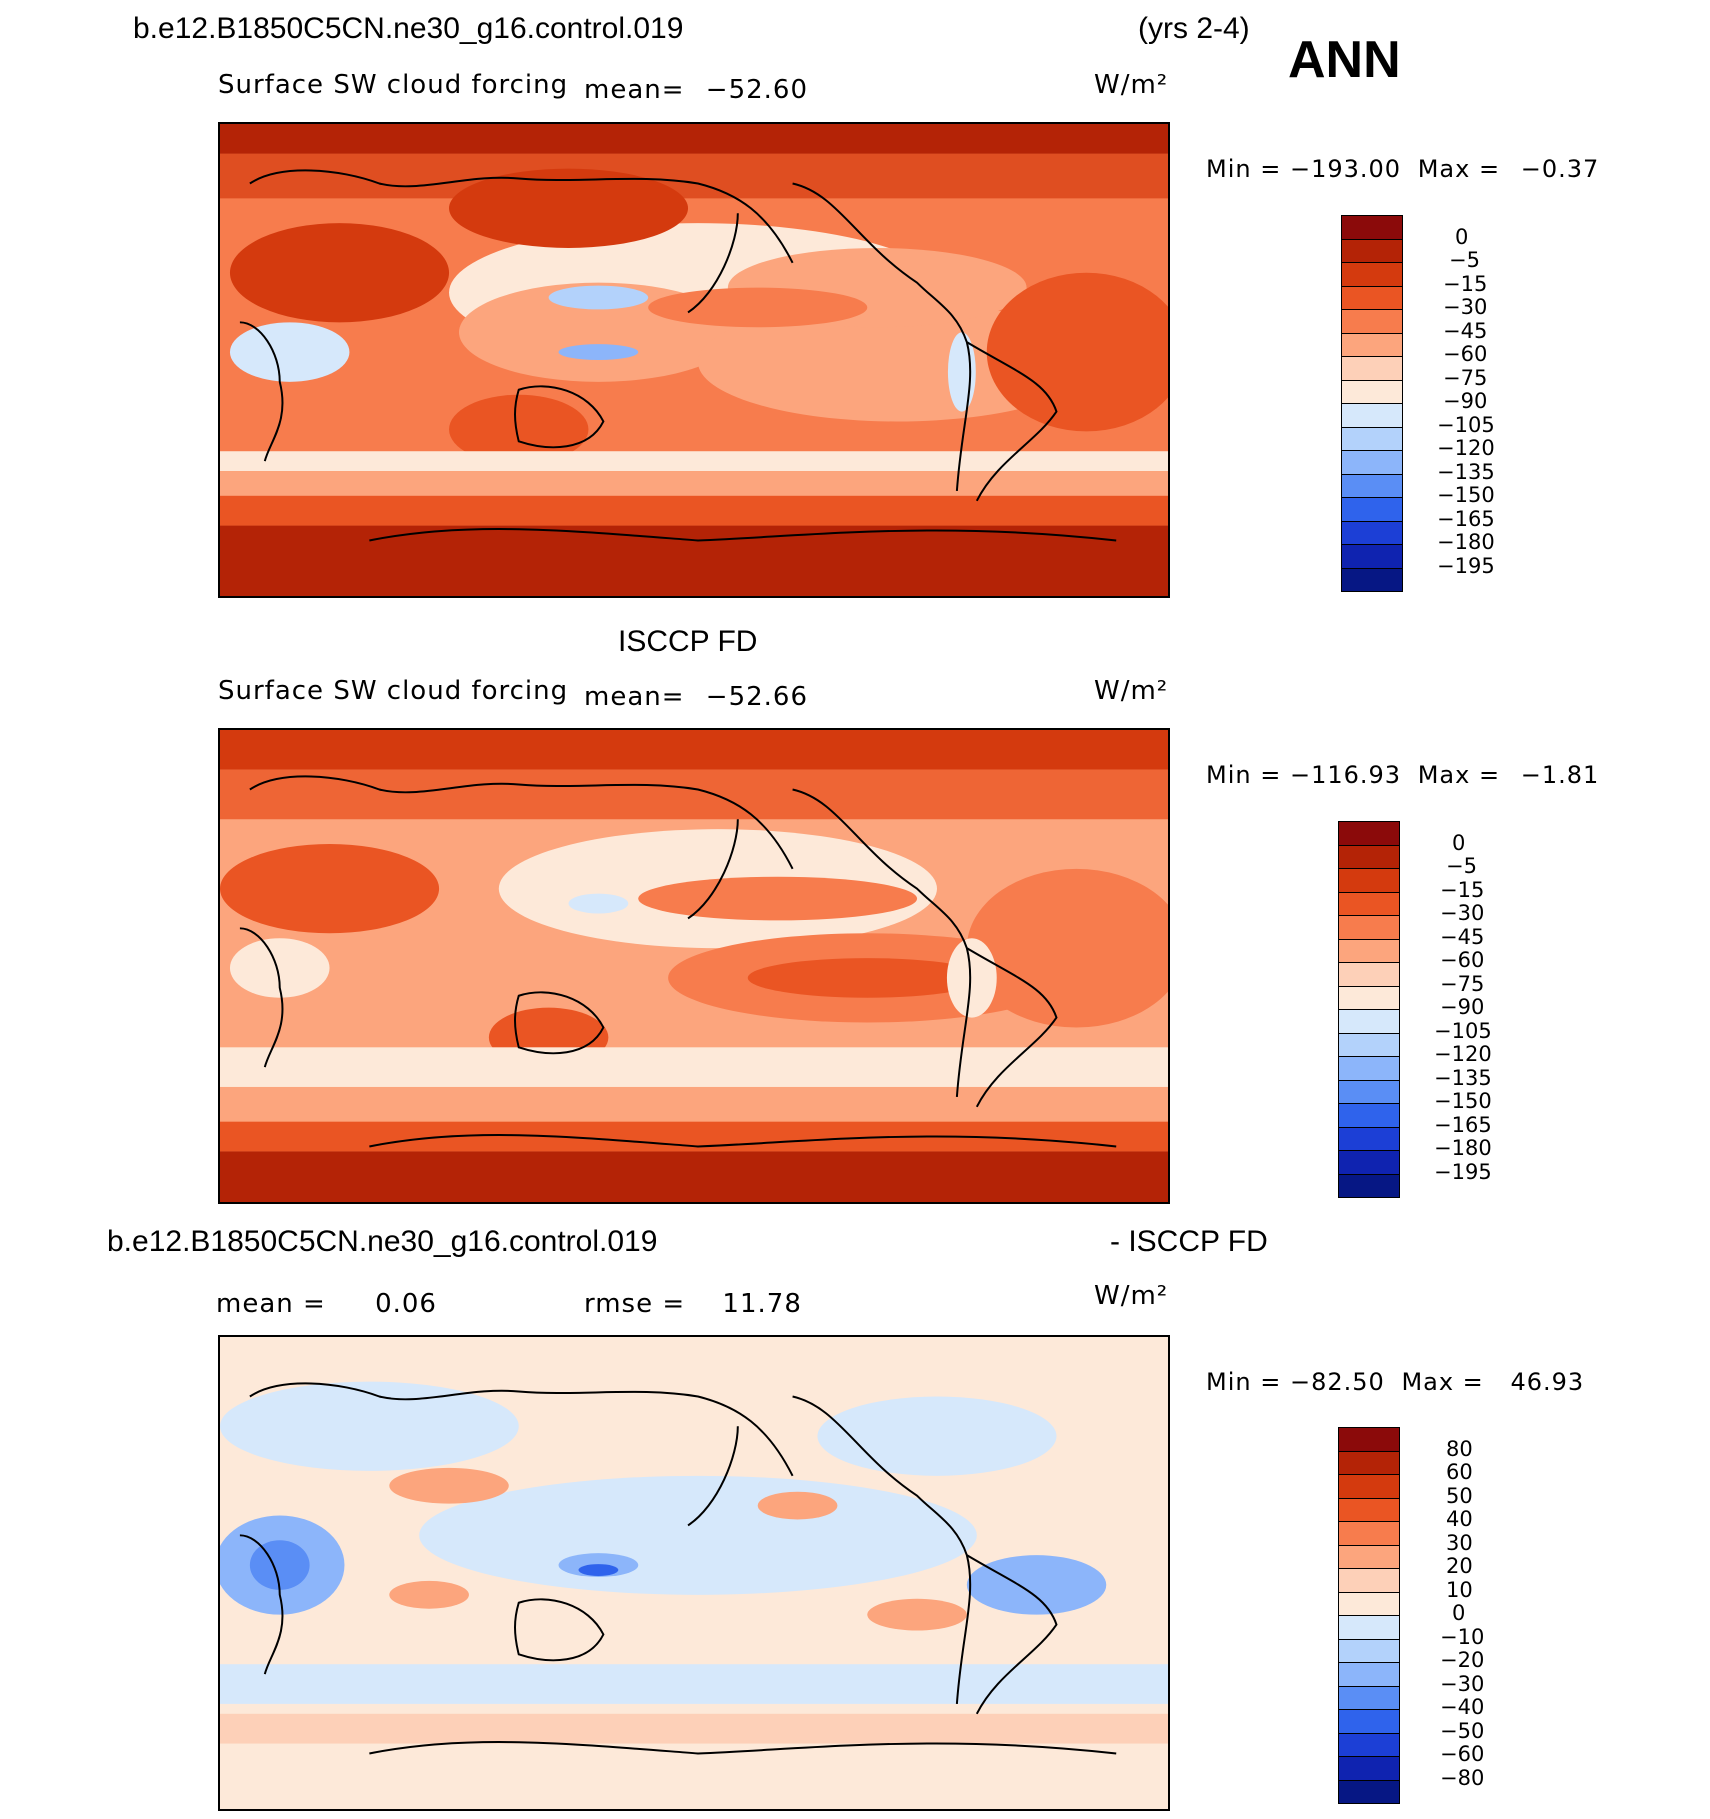 The image size is (1710, 1819). Describe the element at coordinates (1345, 775) in the screenshot. I see `panel2-min-value: −116.93` at that location.